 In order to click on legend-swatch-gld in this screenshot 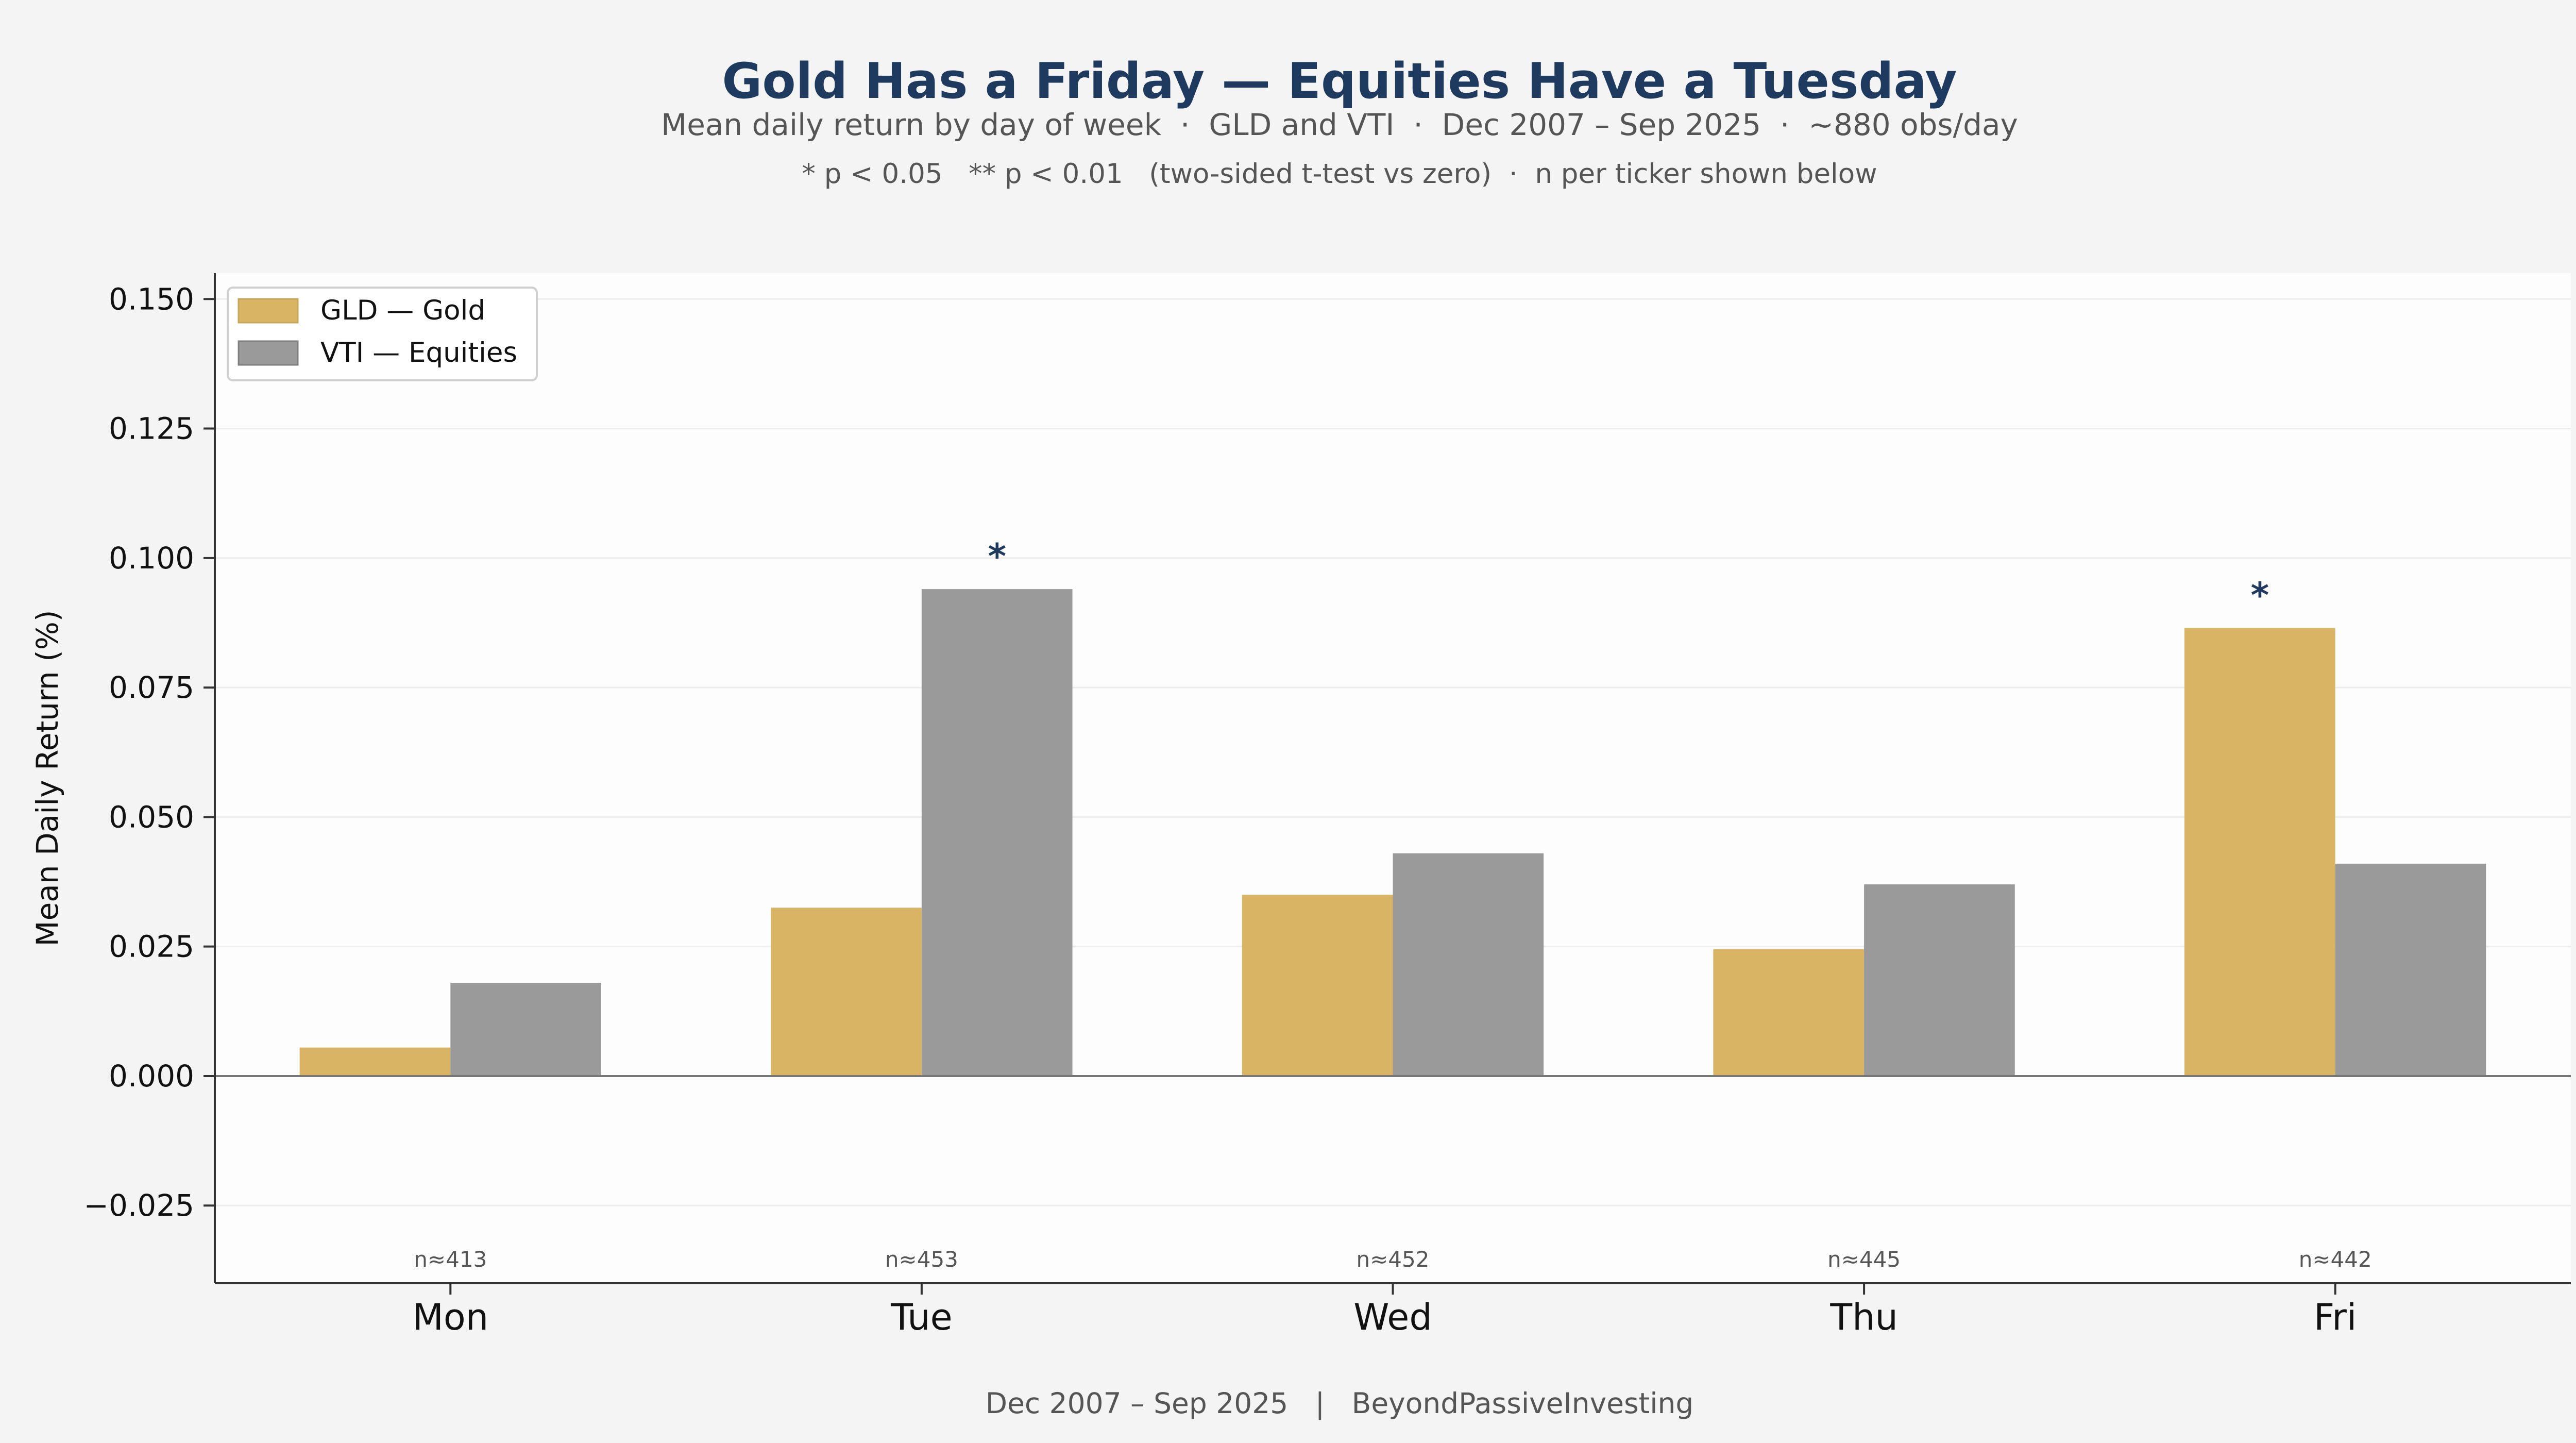, I will do `click(268, 311)`.